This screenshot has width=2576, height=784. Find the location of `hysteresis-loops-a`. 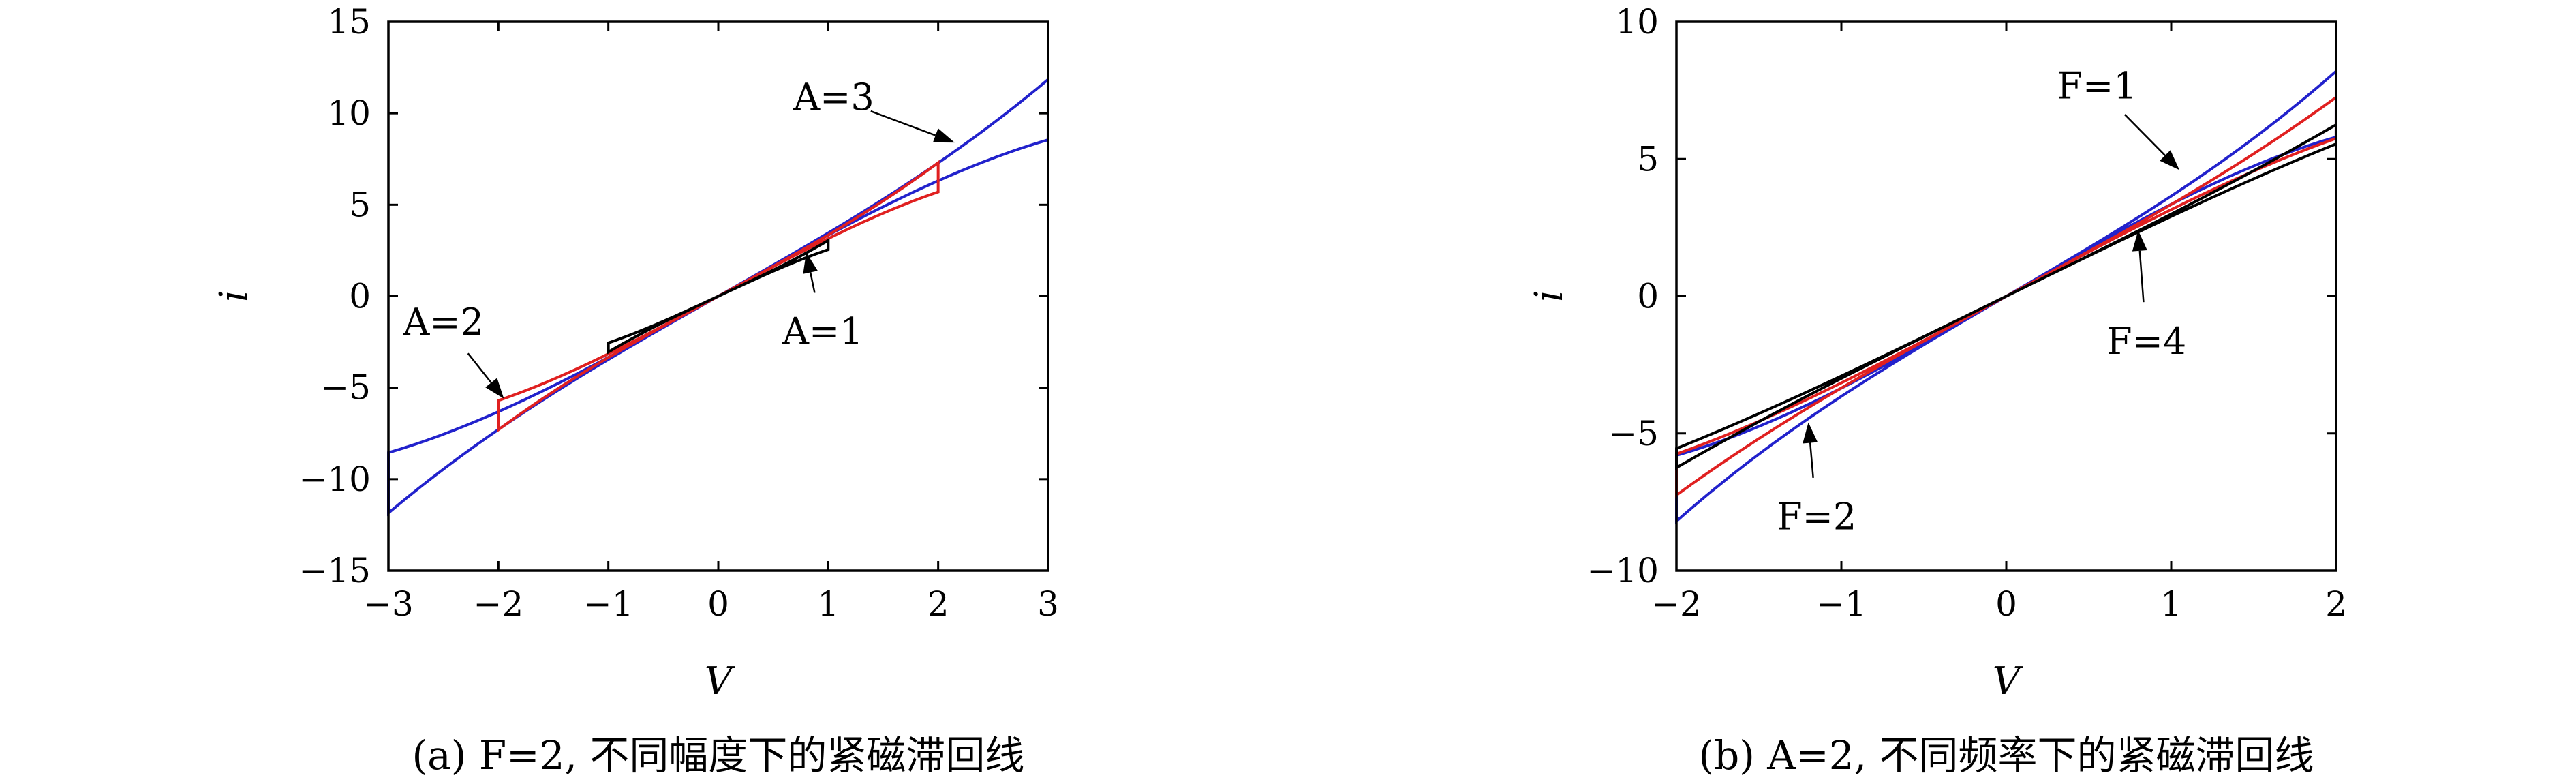

hysteresis-loops-a is located at coordinates (718, 296).